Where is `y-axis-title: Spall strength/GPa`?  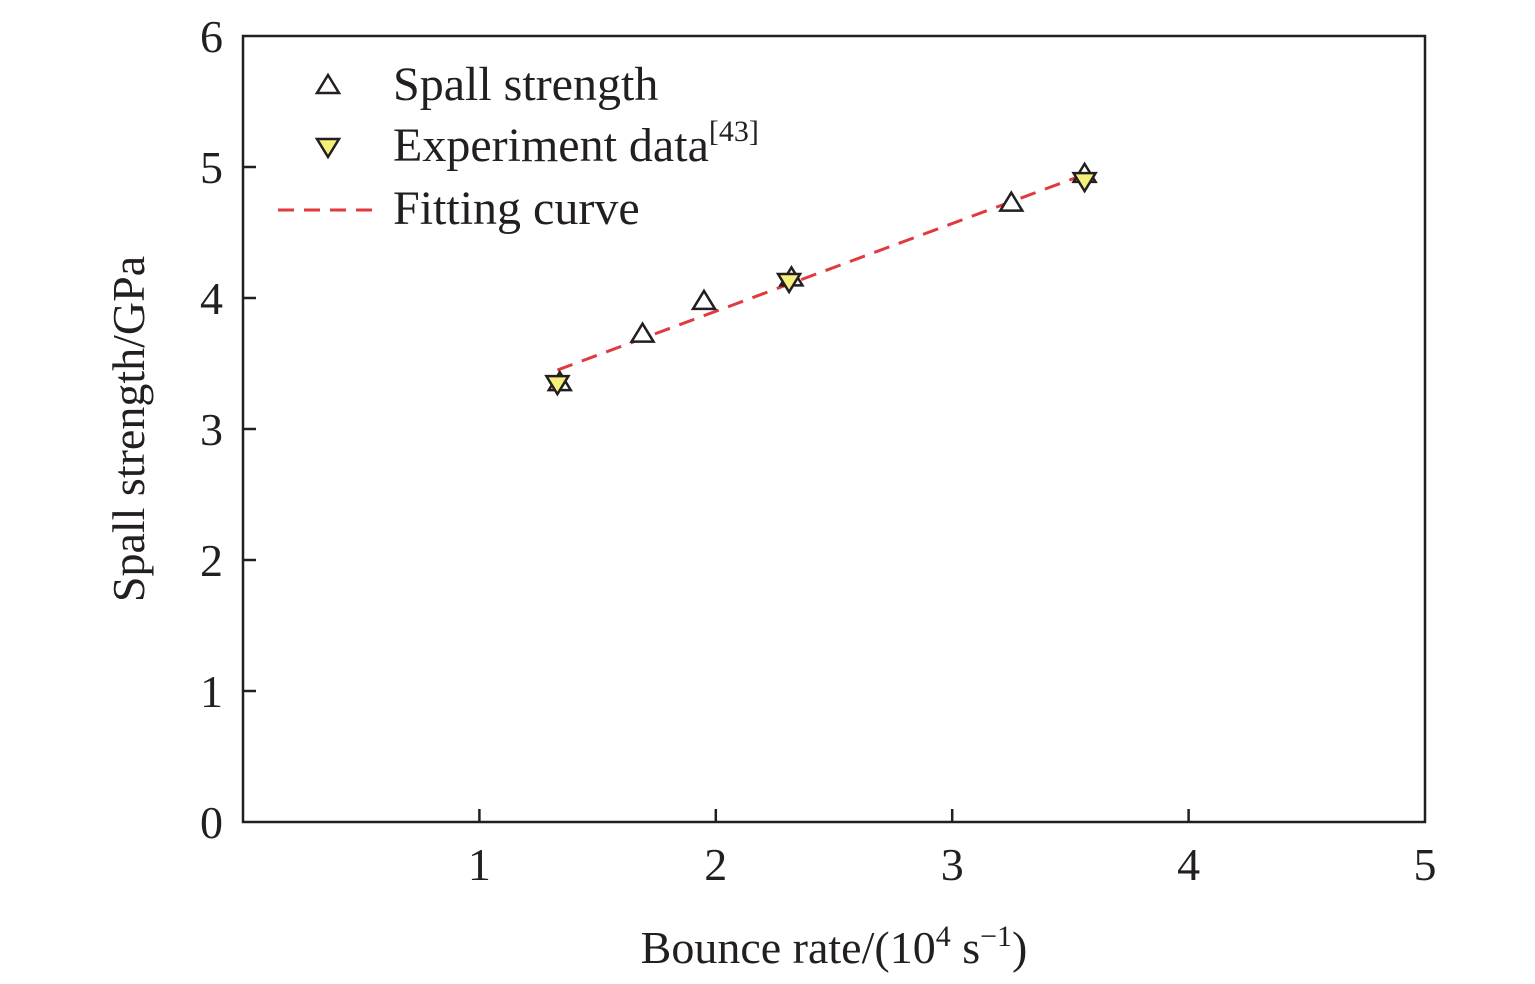
y-axis-title: Spall strength/GPa is located at coordinates (128, 429).